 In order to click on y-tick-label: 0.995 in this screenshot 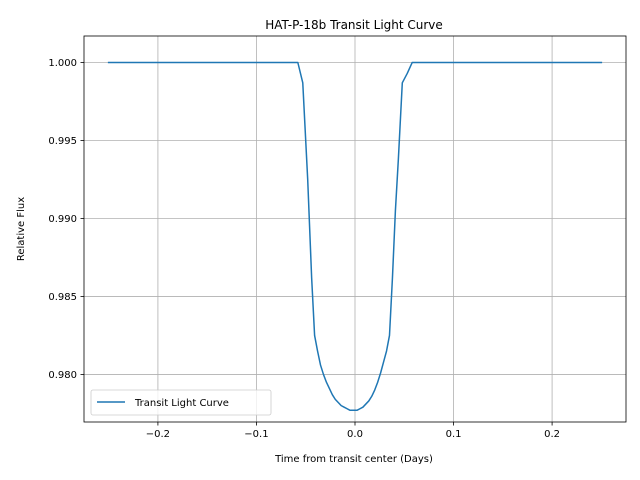, I will do `click(62, 141)`.